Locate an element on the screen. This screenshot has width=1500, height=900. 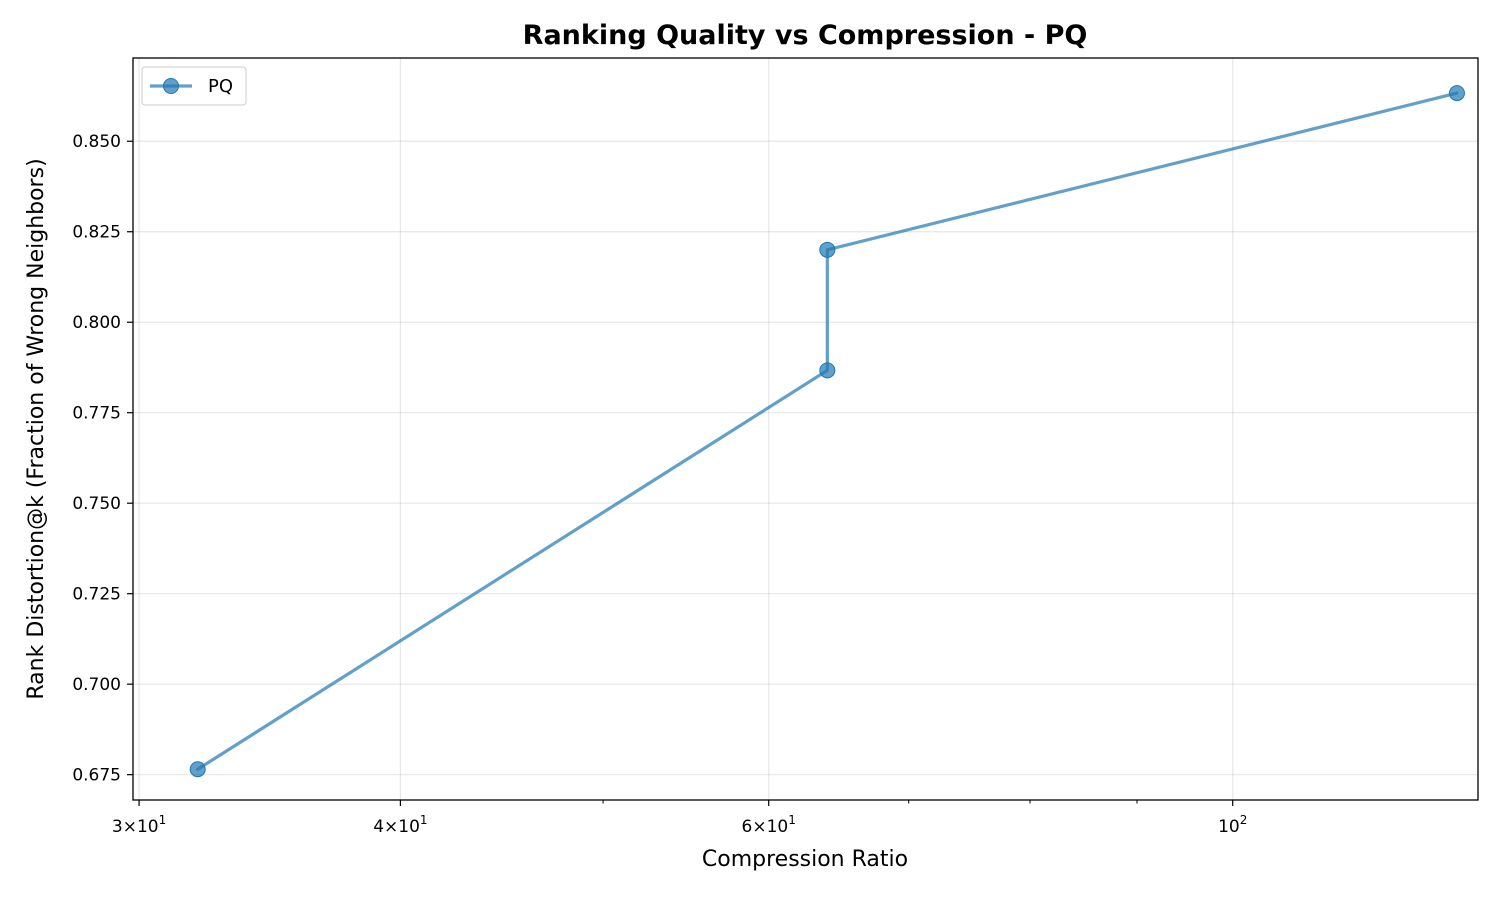
x-tick-label: 6×10¹ is located at coordinates (769, 825).